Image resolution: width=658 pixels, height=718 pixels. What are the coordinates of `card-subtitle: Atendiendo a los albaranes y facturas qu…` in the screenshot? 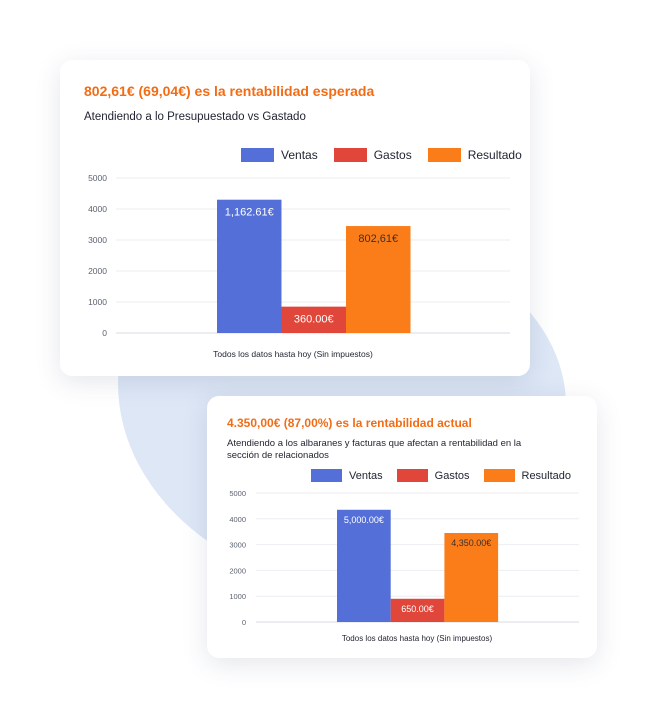 It's located at (374, 449).